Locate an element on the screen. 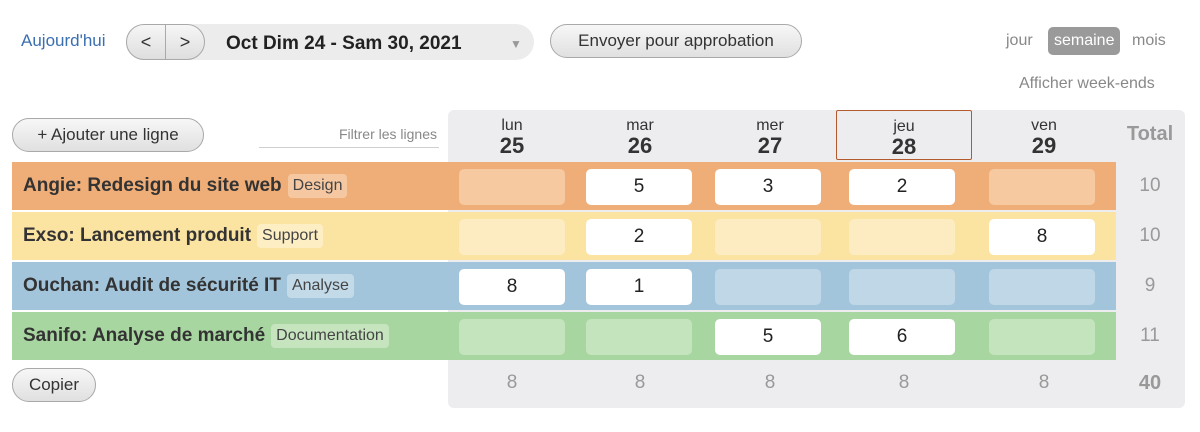 The height and width of the screenshot is (432, 1200). day-header: ven 29 is located at coordinates (1044, 135).